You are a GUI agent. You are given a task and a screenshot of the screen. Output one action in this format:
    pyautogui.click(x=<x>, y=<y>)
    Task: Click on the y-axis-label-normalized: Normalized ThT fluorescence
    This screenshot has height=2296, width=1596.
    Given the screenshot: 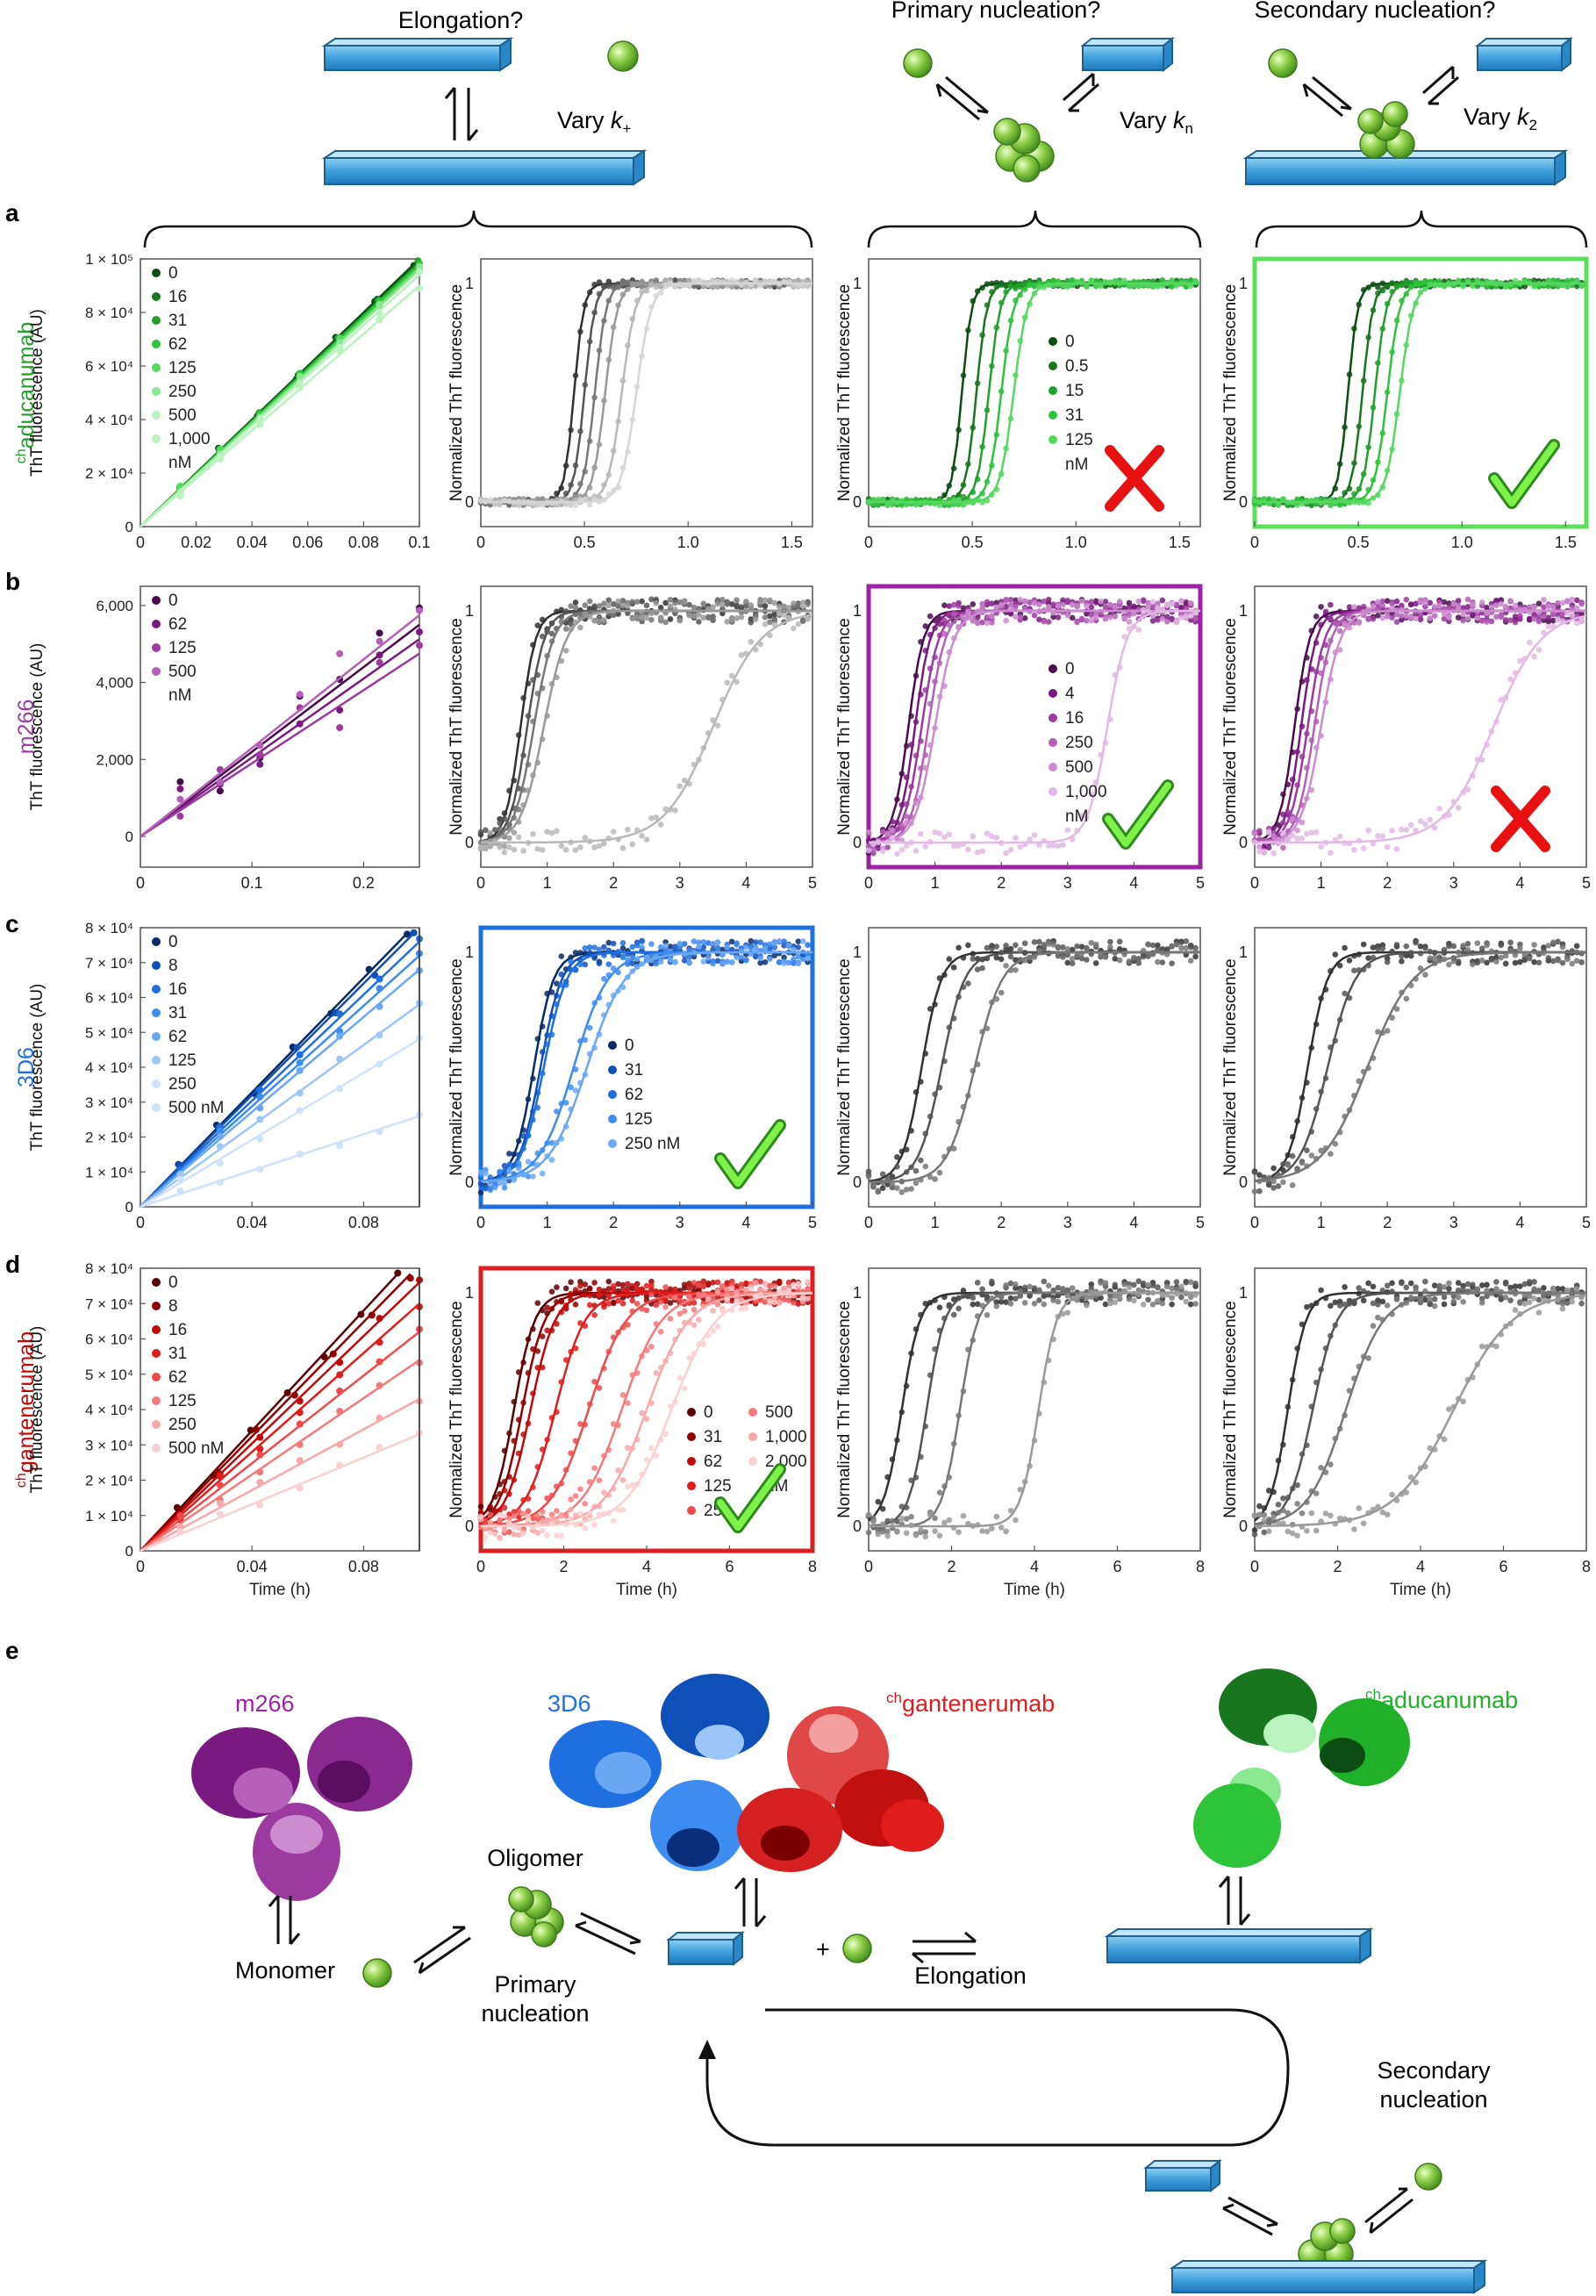 What is the action you would take?
    pyautogui.click(x=456, y=726)
    